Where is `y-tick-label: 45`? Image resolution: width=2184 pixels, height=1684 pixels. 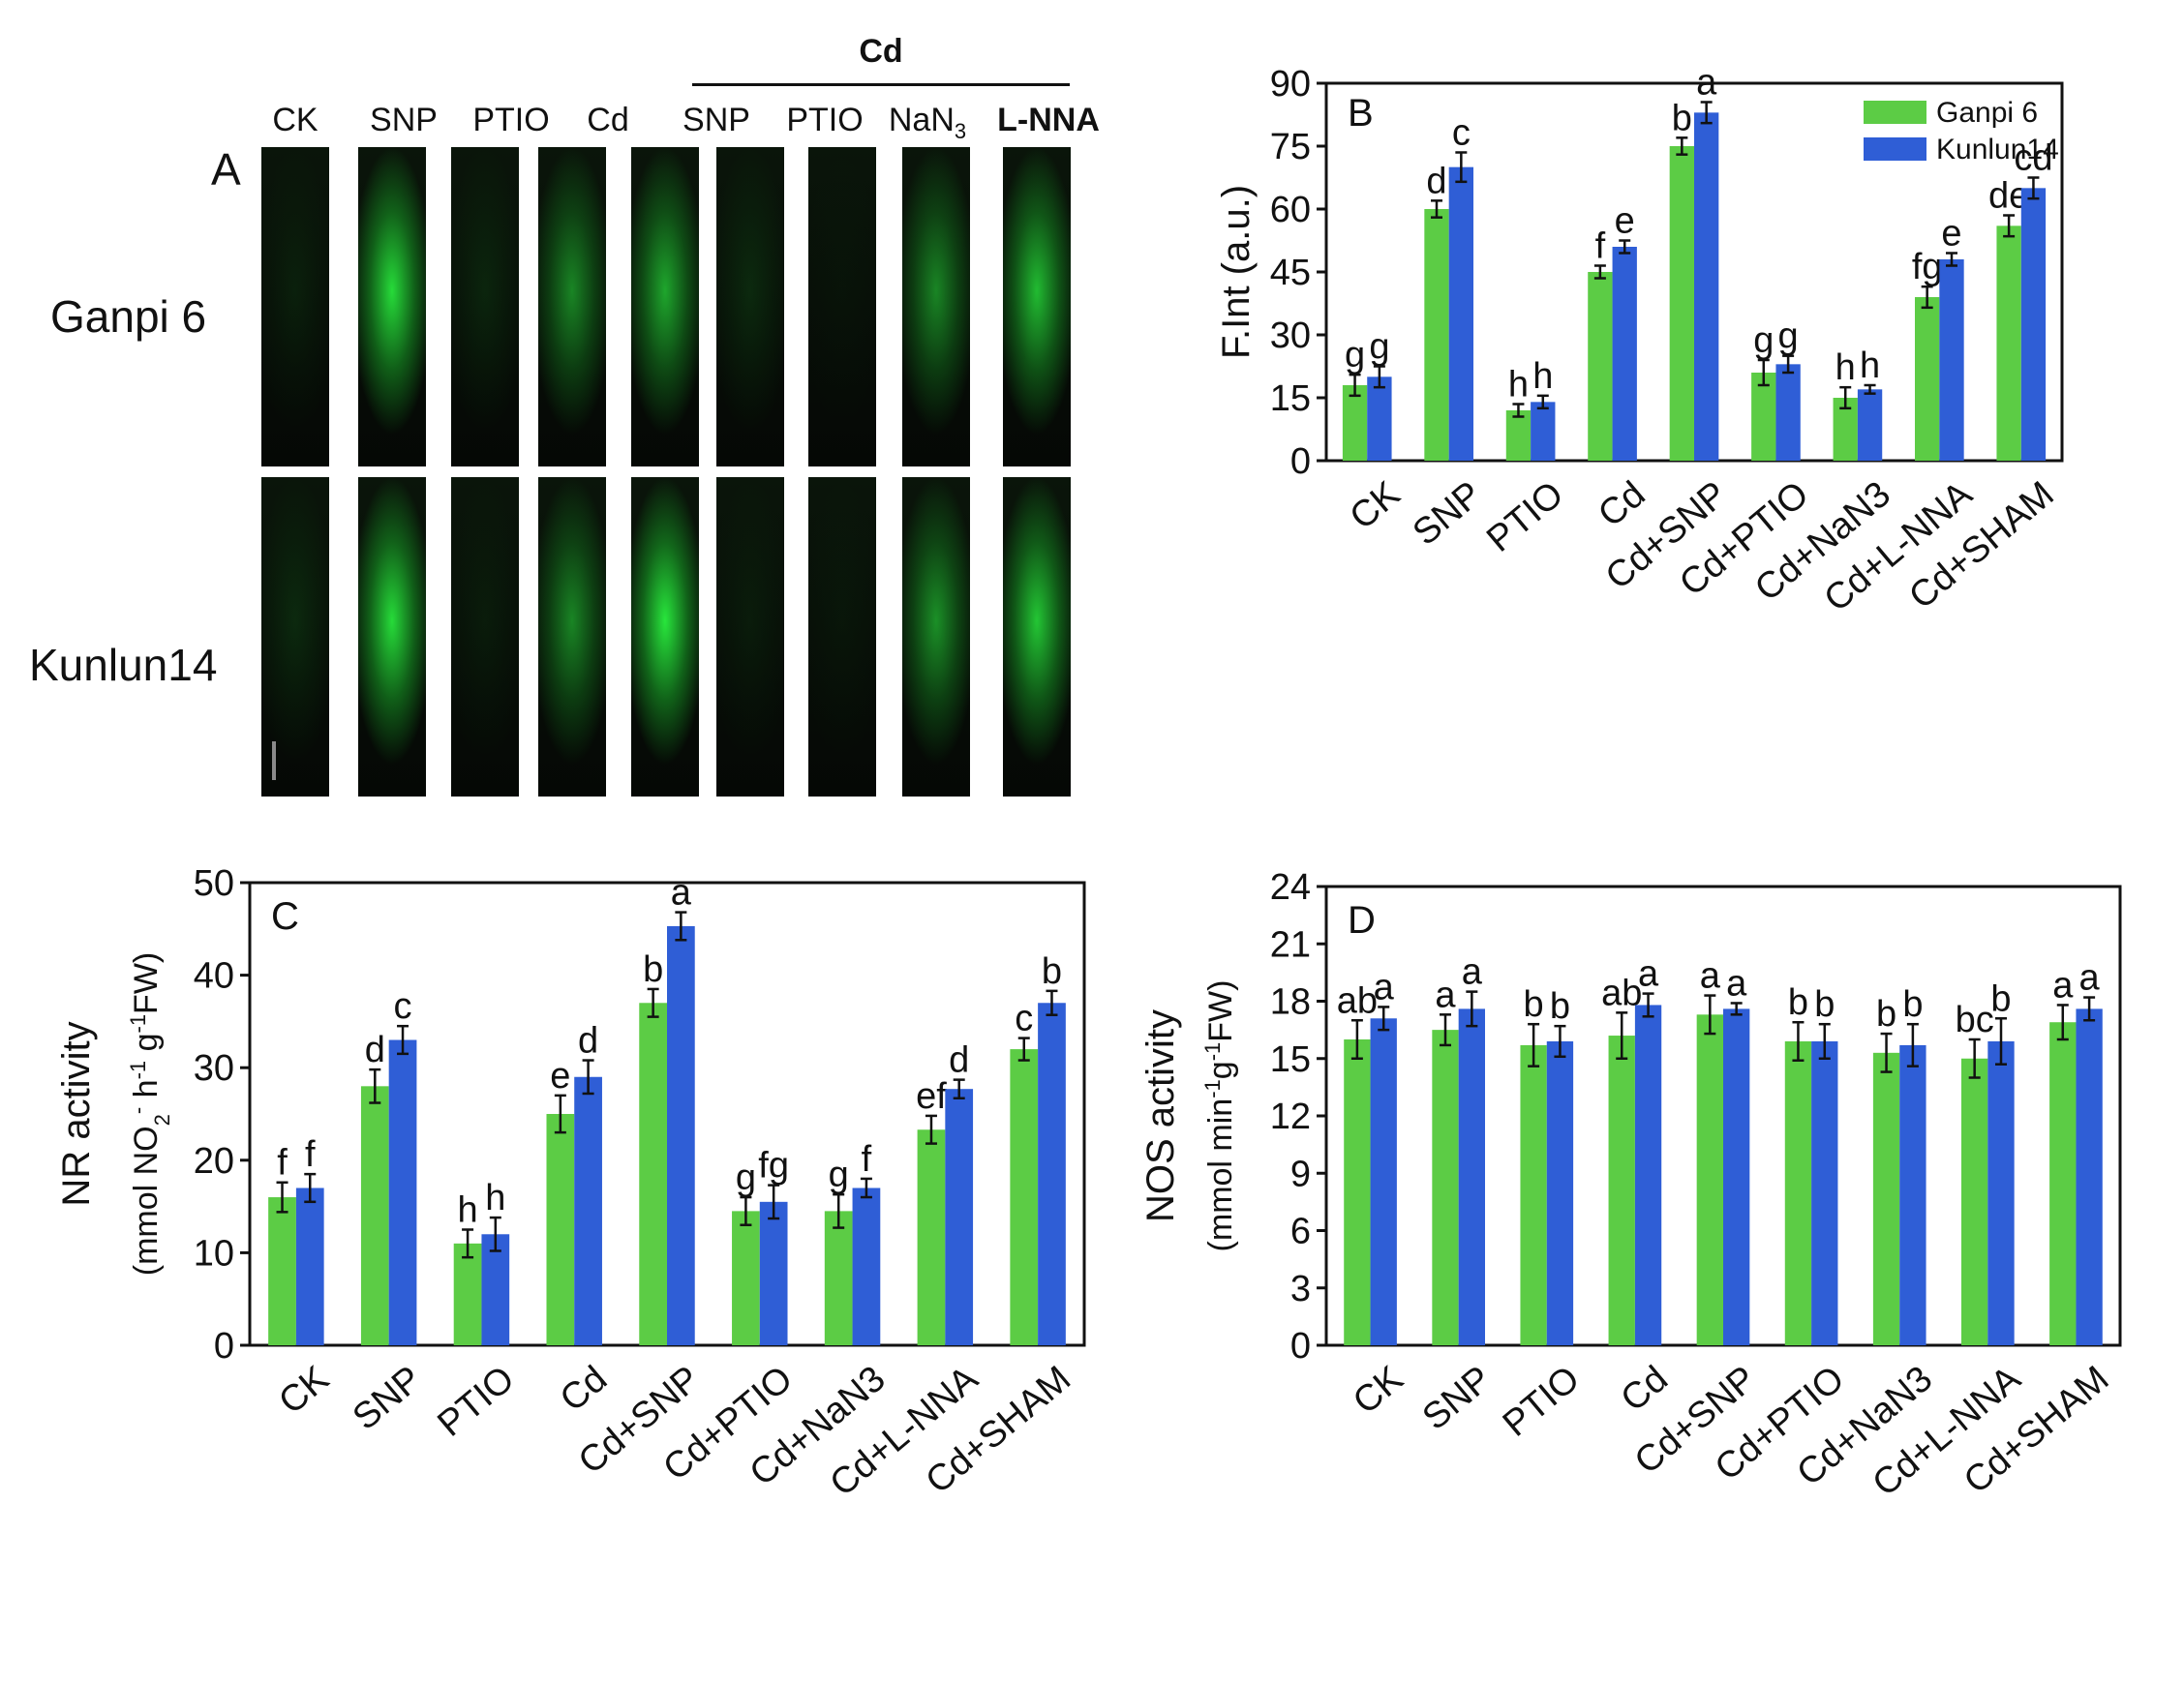
y-tick-label: 45 is located at coordinates (1290, 273).